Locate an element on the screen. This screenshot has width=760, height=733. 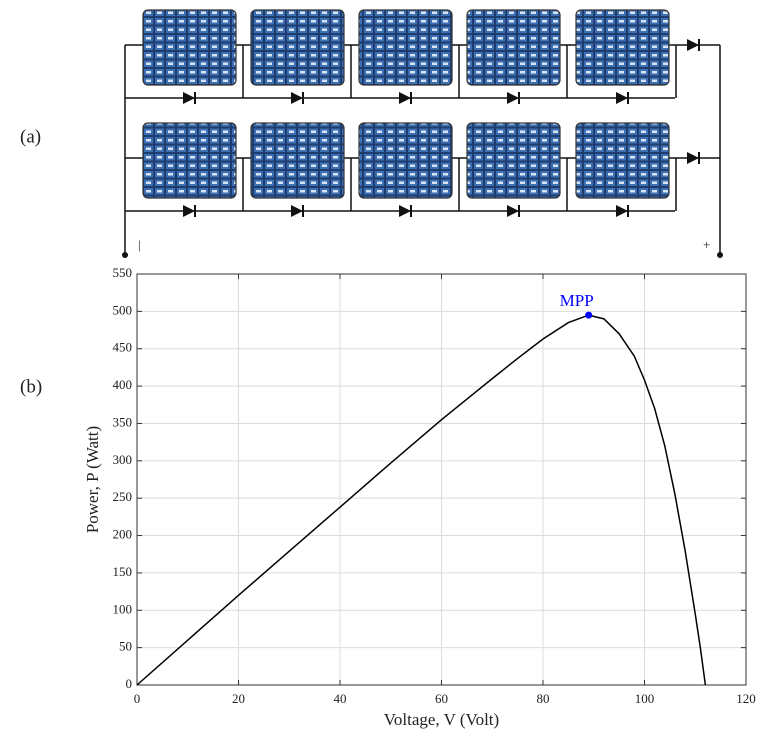
y-tick-label: 450 is located at coordinates (123, 347).